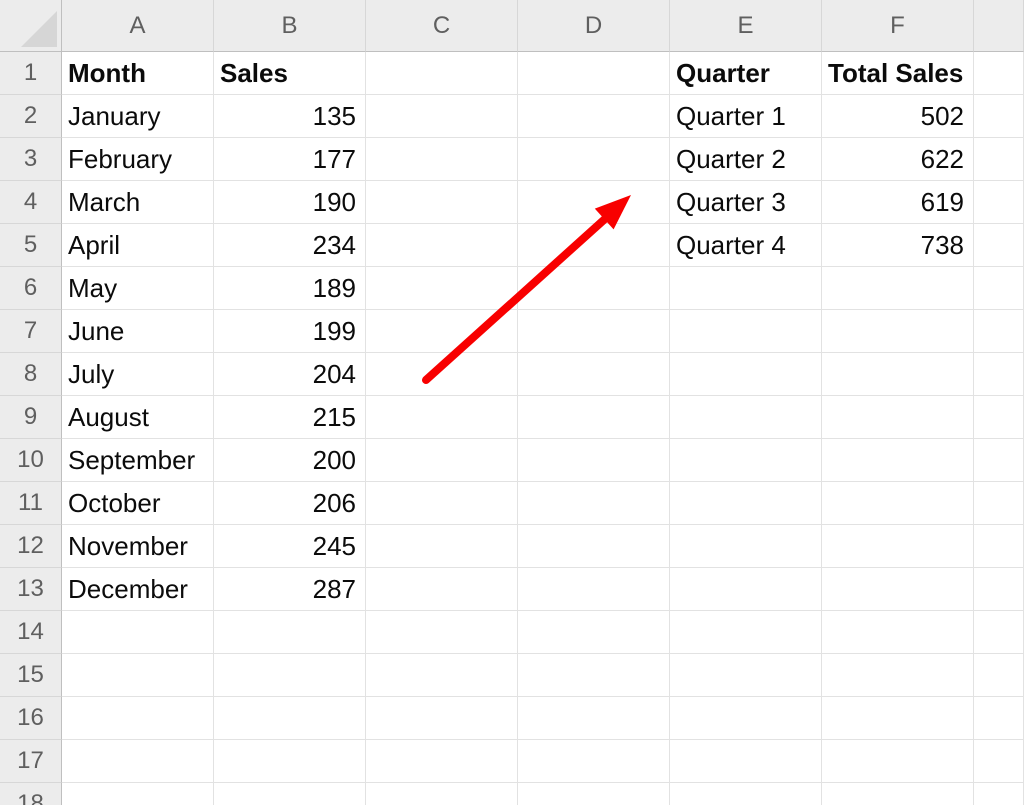 The image size is (1024, 805). I want to click on cell-C5, so click(442, 245).